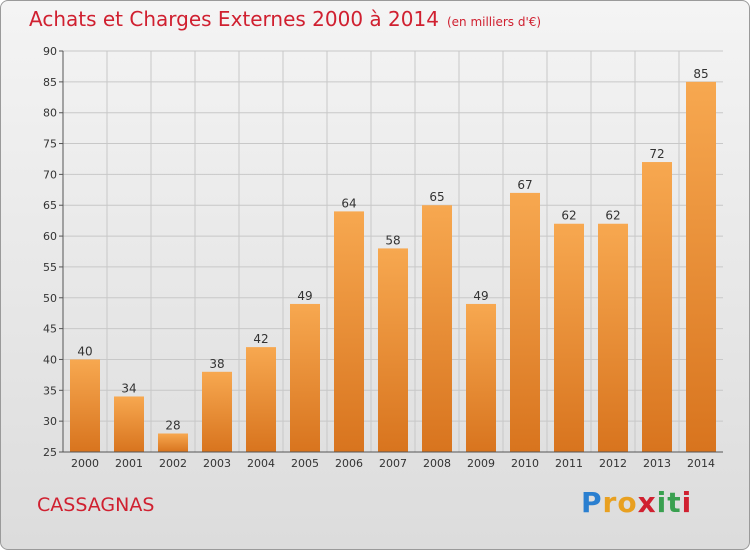 This screenshot has width=750, height=550. I want to click on bar-2014, so click(701, 266).